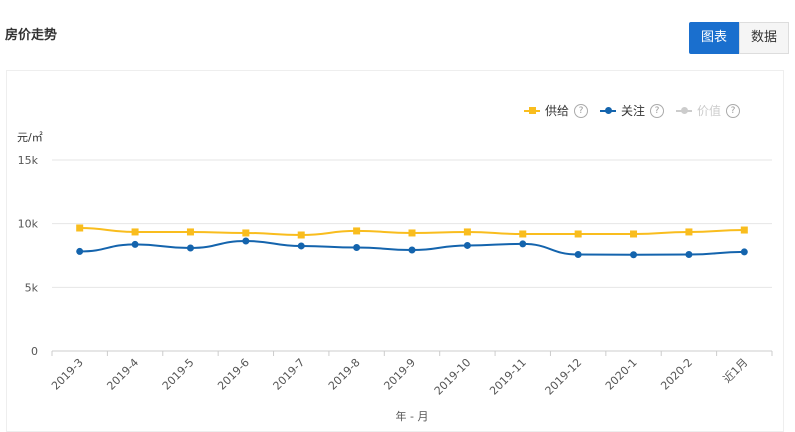 The height and width of the screenshot is (432, 795). I want to click on x-axis-label: 年 - 月, so click(412, 416).